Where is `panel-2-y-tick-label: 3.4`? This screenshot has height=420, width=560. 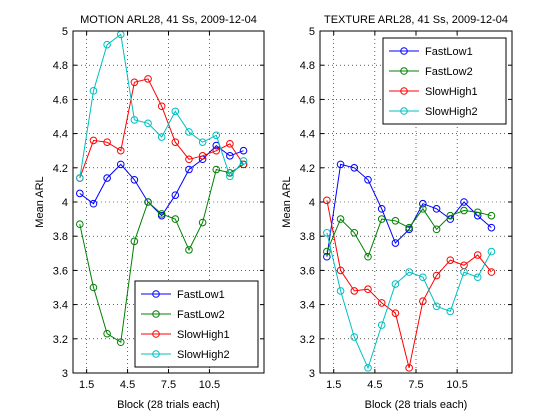
panel-2-y-tick-label: 3.4 is located at coordinates (307, 306).